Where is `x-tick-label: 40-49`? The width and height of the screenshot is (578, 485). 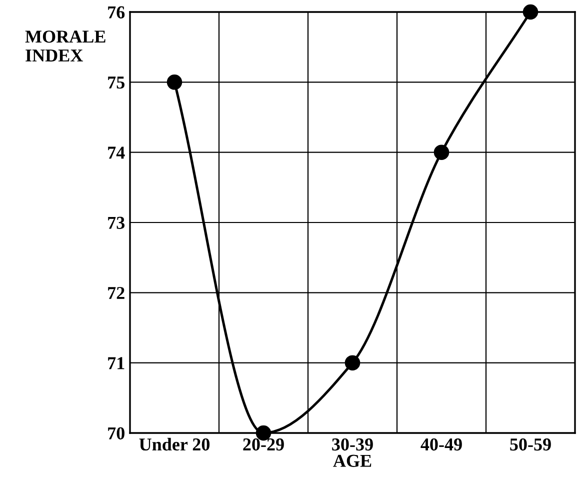
x-tick-label: 40-49 is located at coordinates (441, 444).